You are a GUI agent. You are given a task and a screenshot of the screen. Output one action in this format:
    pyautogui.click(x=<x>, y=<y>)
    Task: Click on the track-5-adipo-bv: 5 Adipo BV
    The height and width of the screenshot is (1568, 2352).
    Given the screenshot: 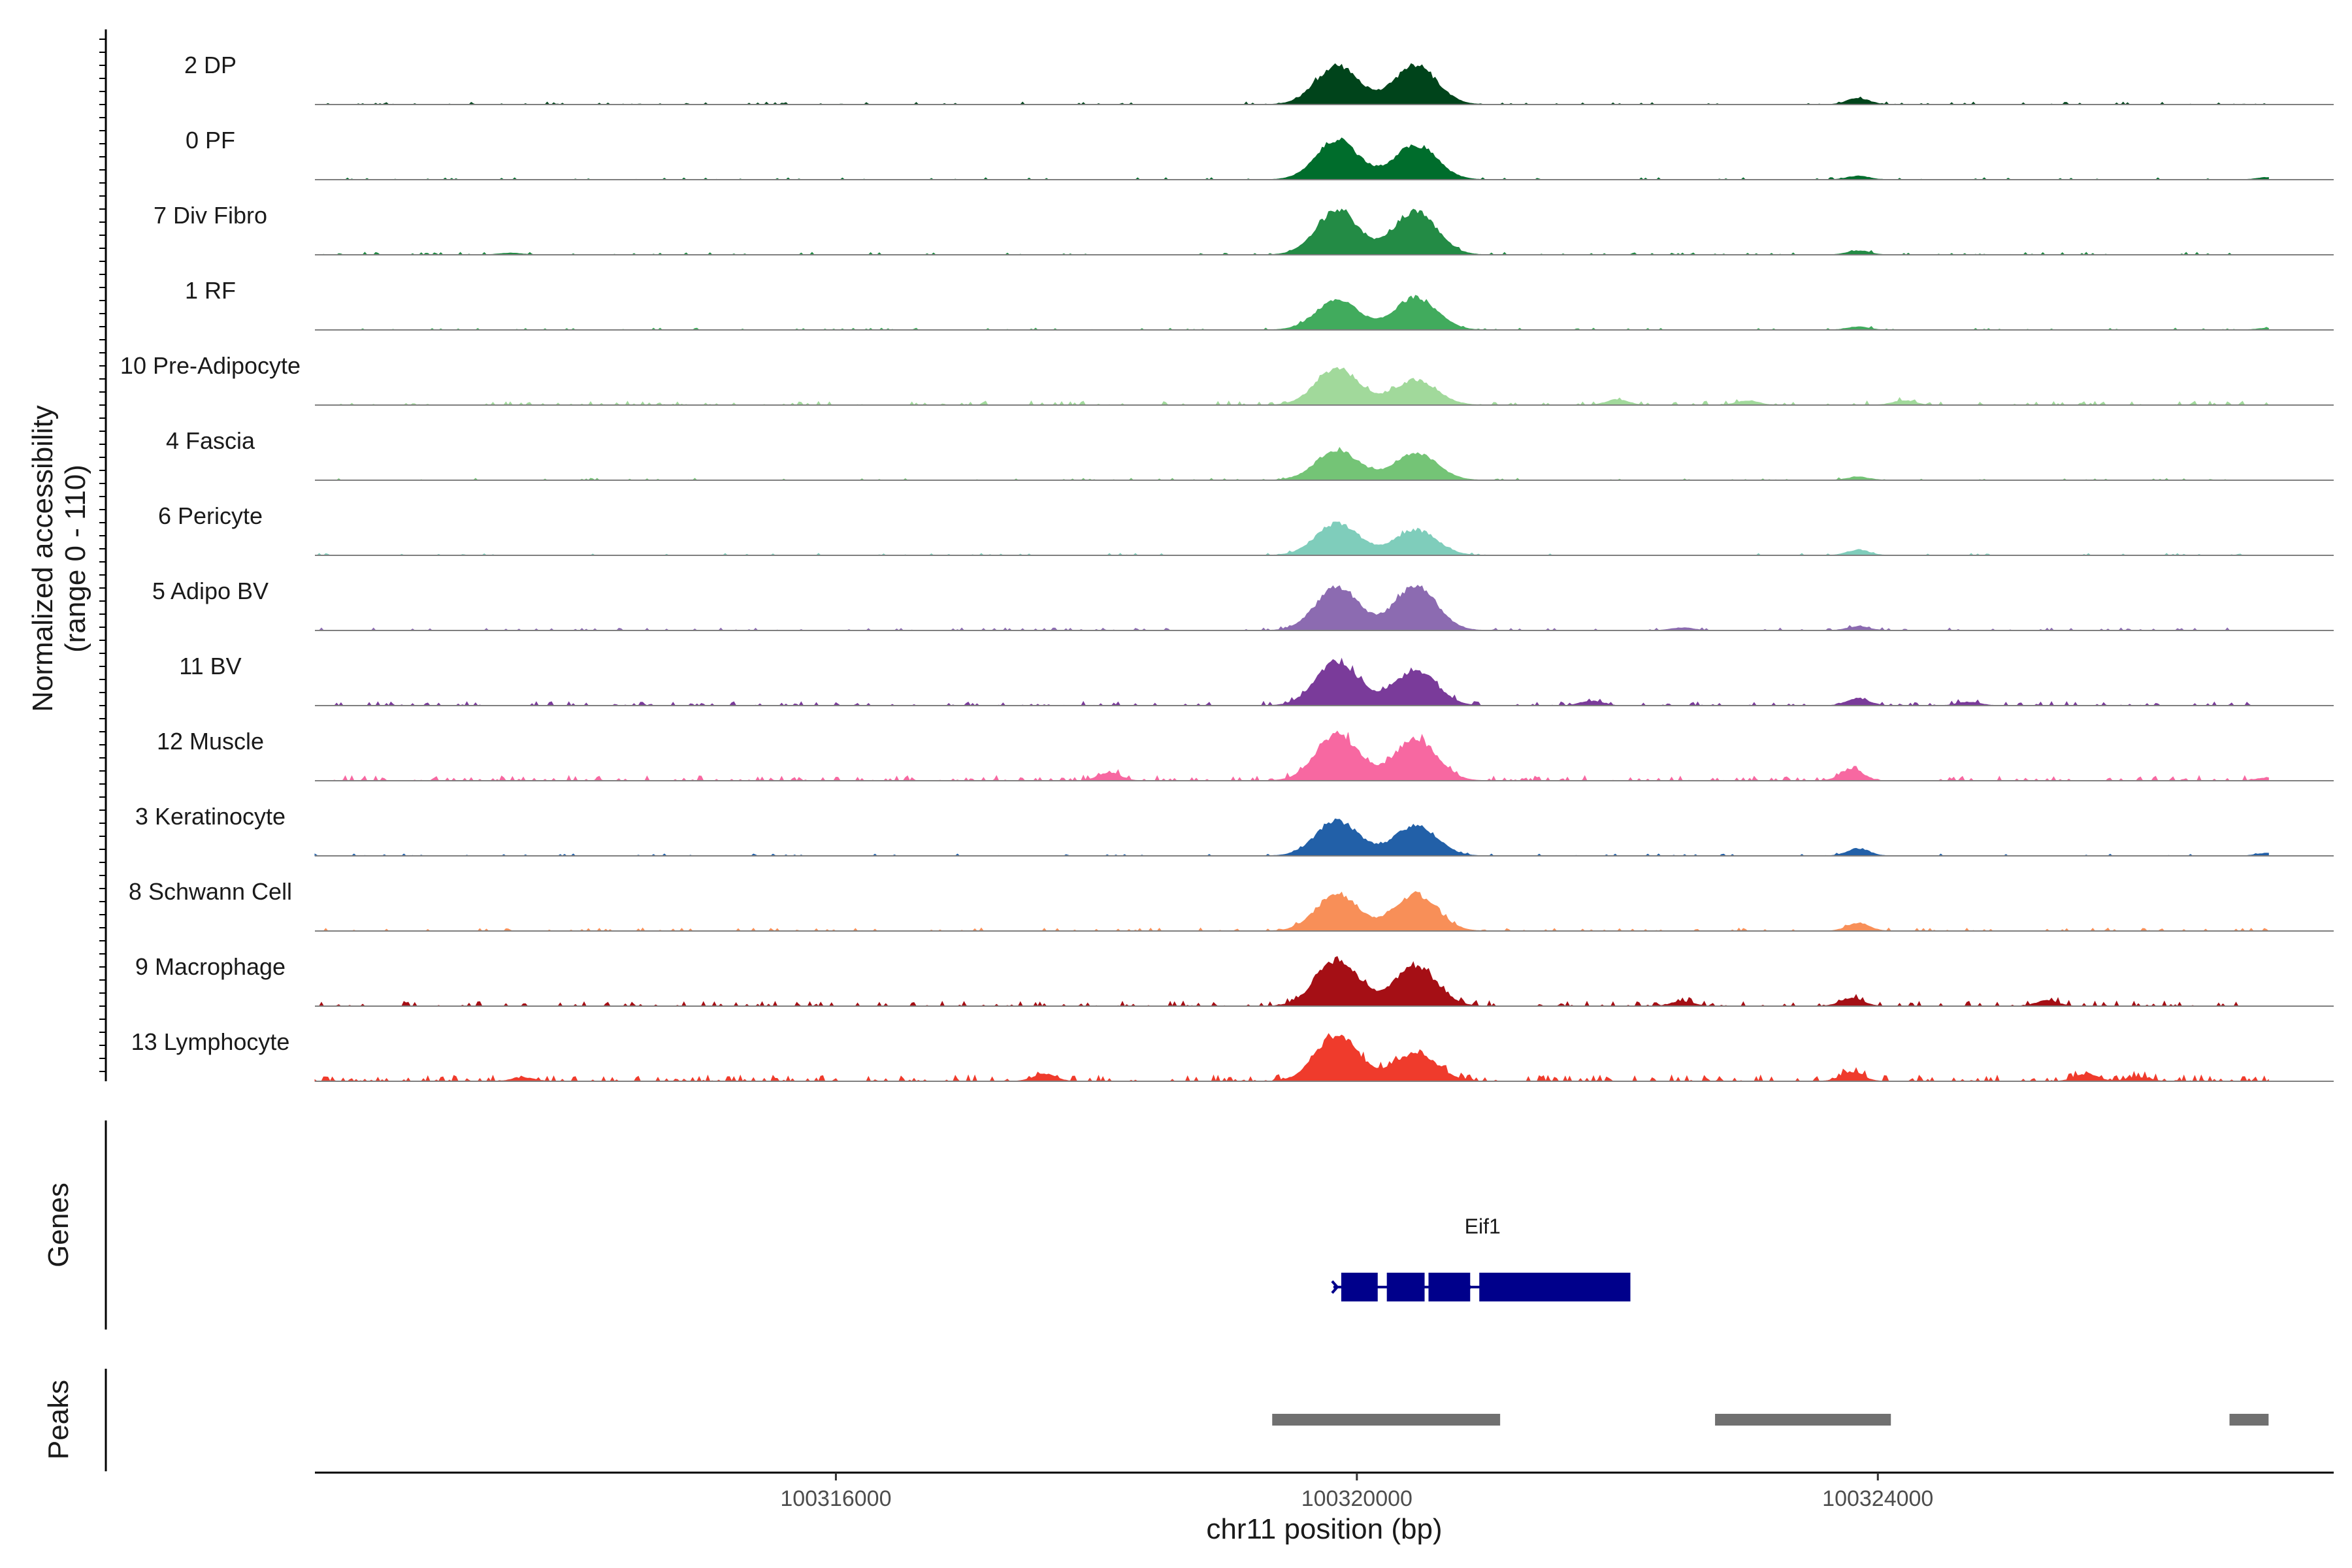 What is the action you would take?
    pyautogui.click(x=1243, y=604)
    